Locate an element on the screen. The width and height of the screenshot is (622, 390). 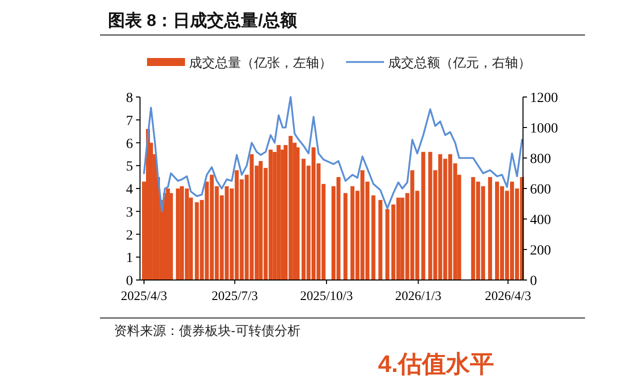
annotation: 资料来源：债券板块-可转债分析 is located at coordinates (207, 330).